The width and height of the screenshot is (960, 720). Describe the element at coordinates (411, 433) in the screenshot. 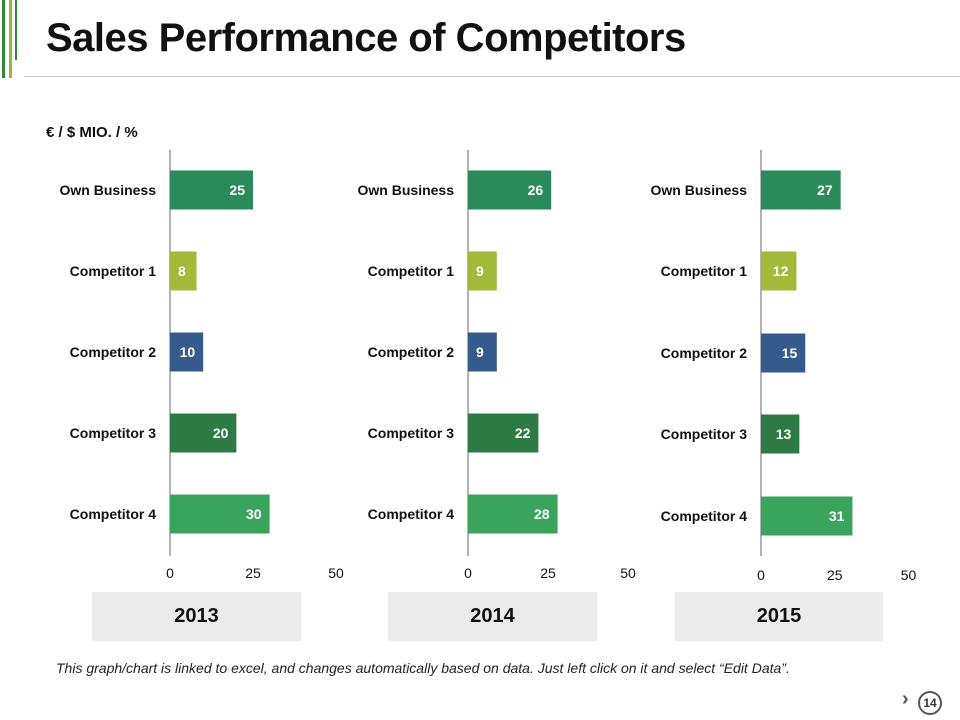

I see `category-label-2014-competitor-3: Competitor 3` at that location.